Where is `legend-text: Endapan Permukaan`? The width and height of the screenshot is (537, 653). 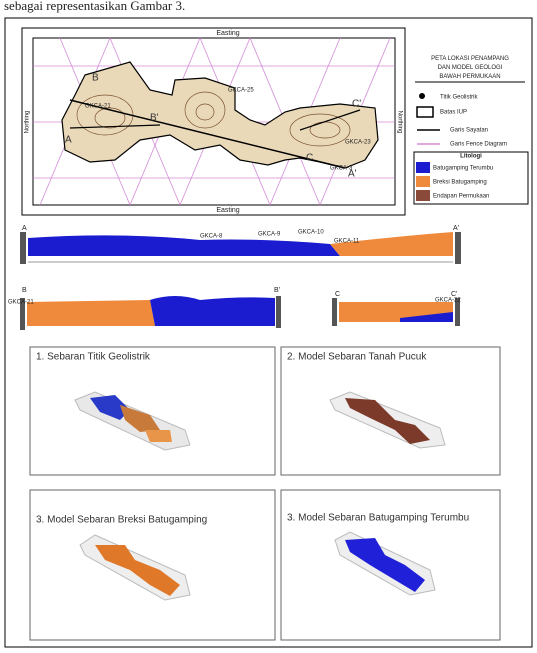 legend-text: Endapan Permukaan is located at coordinates (461, 197).